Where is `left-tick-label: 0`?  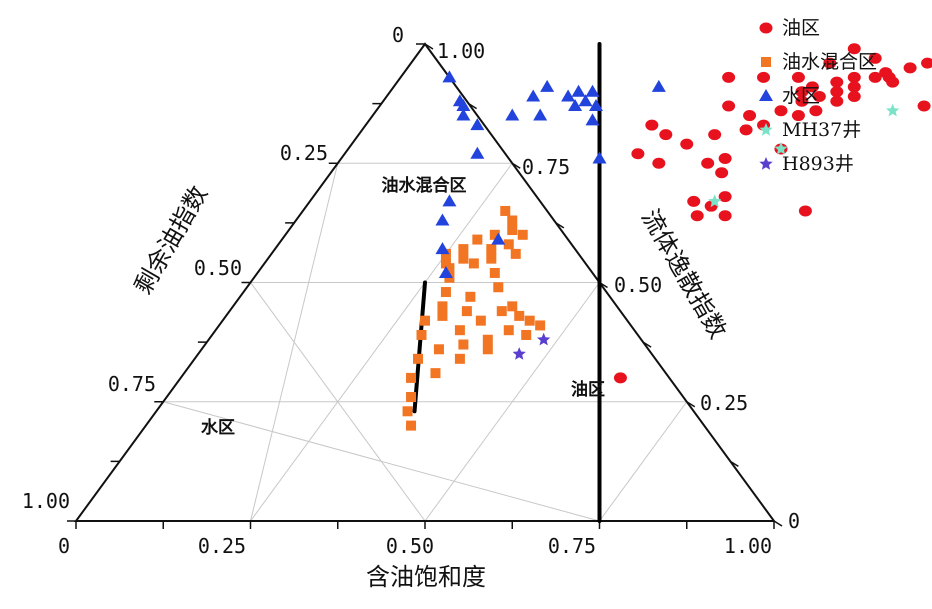
left-tick-label: 0 is located at coordinates (398, 35).